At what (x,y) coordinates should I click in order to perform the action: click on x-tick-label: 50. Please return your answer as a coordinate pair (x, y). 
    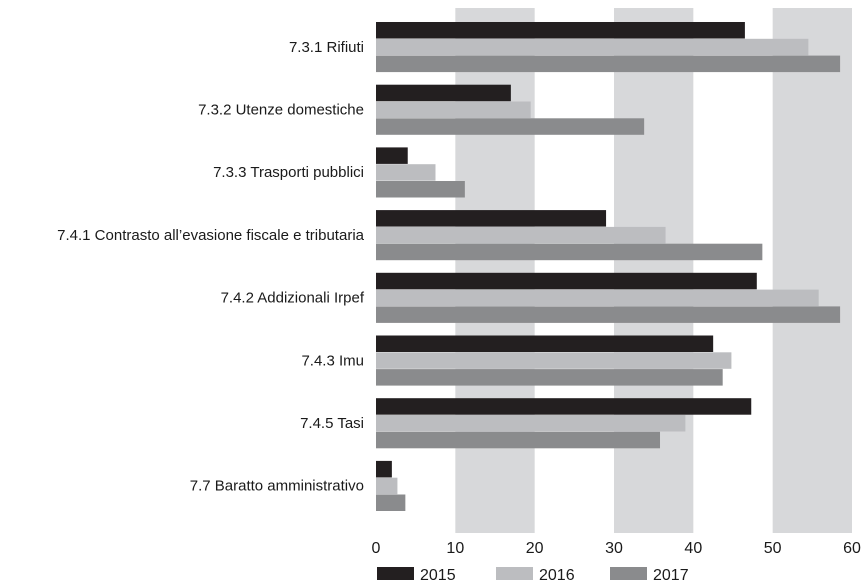
    Looking at the image, I should click on (773, 548).